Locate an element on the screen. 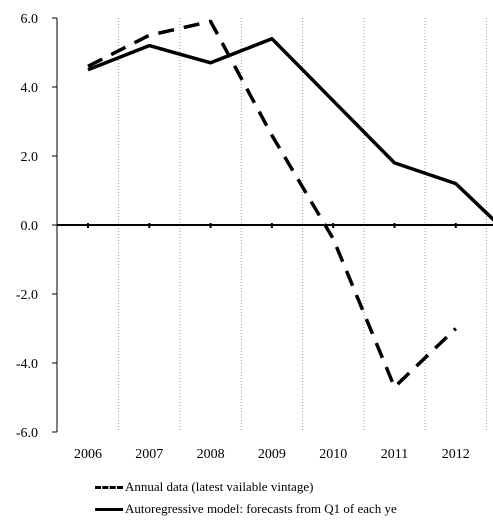 This screenshot has height=528, width=493. y-tick-label: 2.0 is located at coordinates (30, 157).